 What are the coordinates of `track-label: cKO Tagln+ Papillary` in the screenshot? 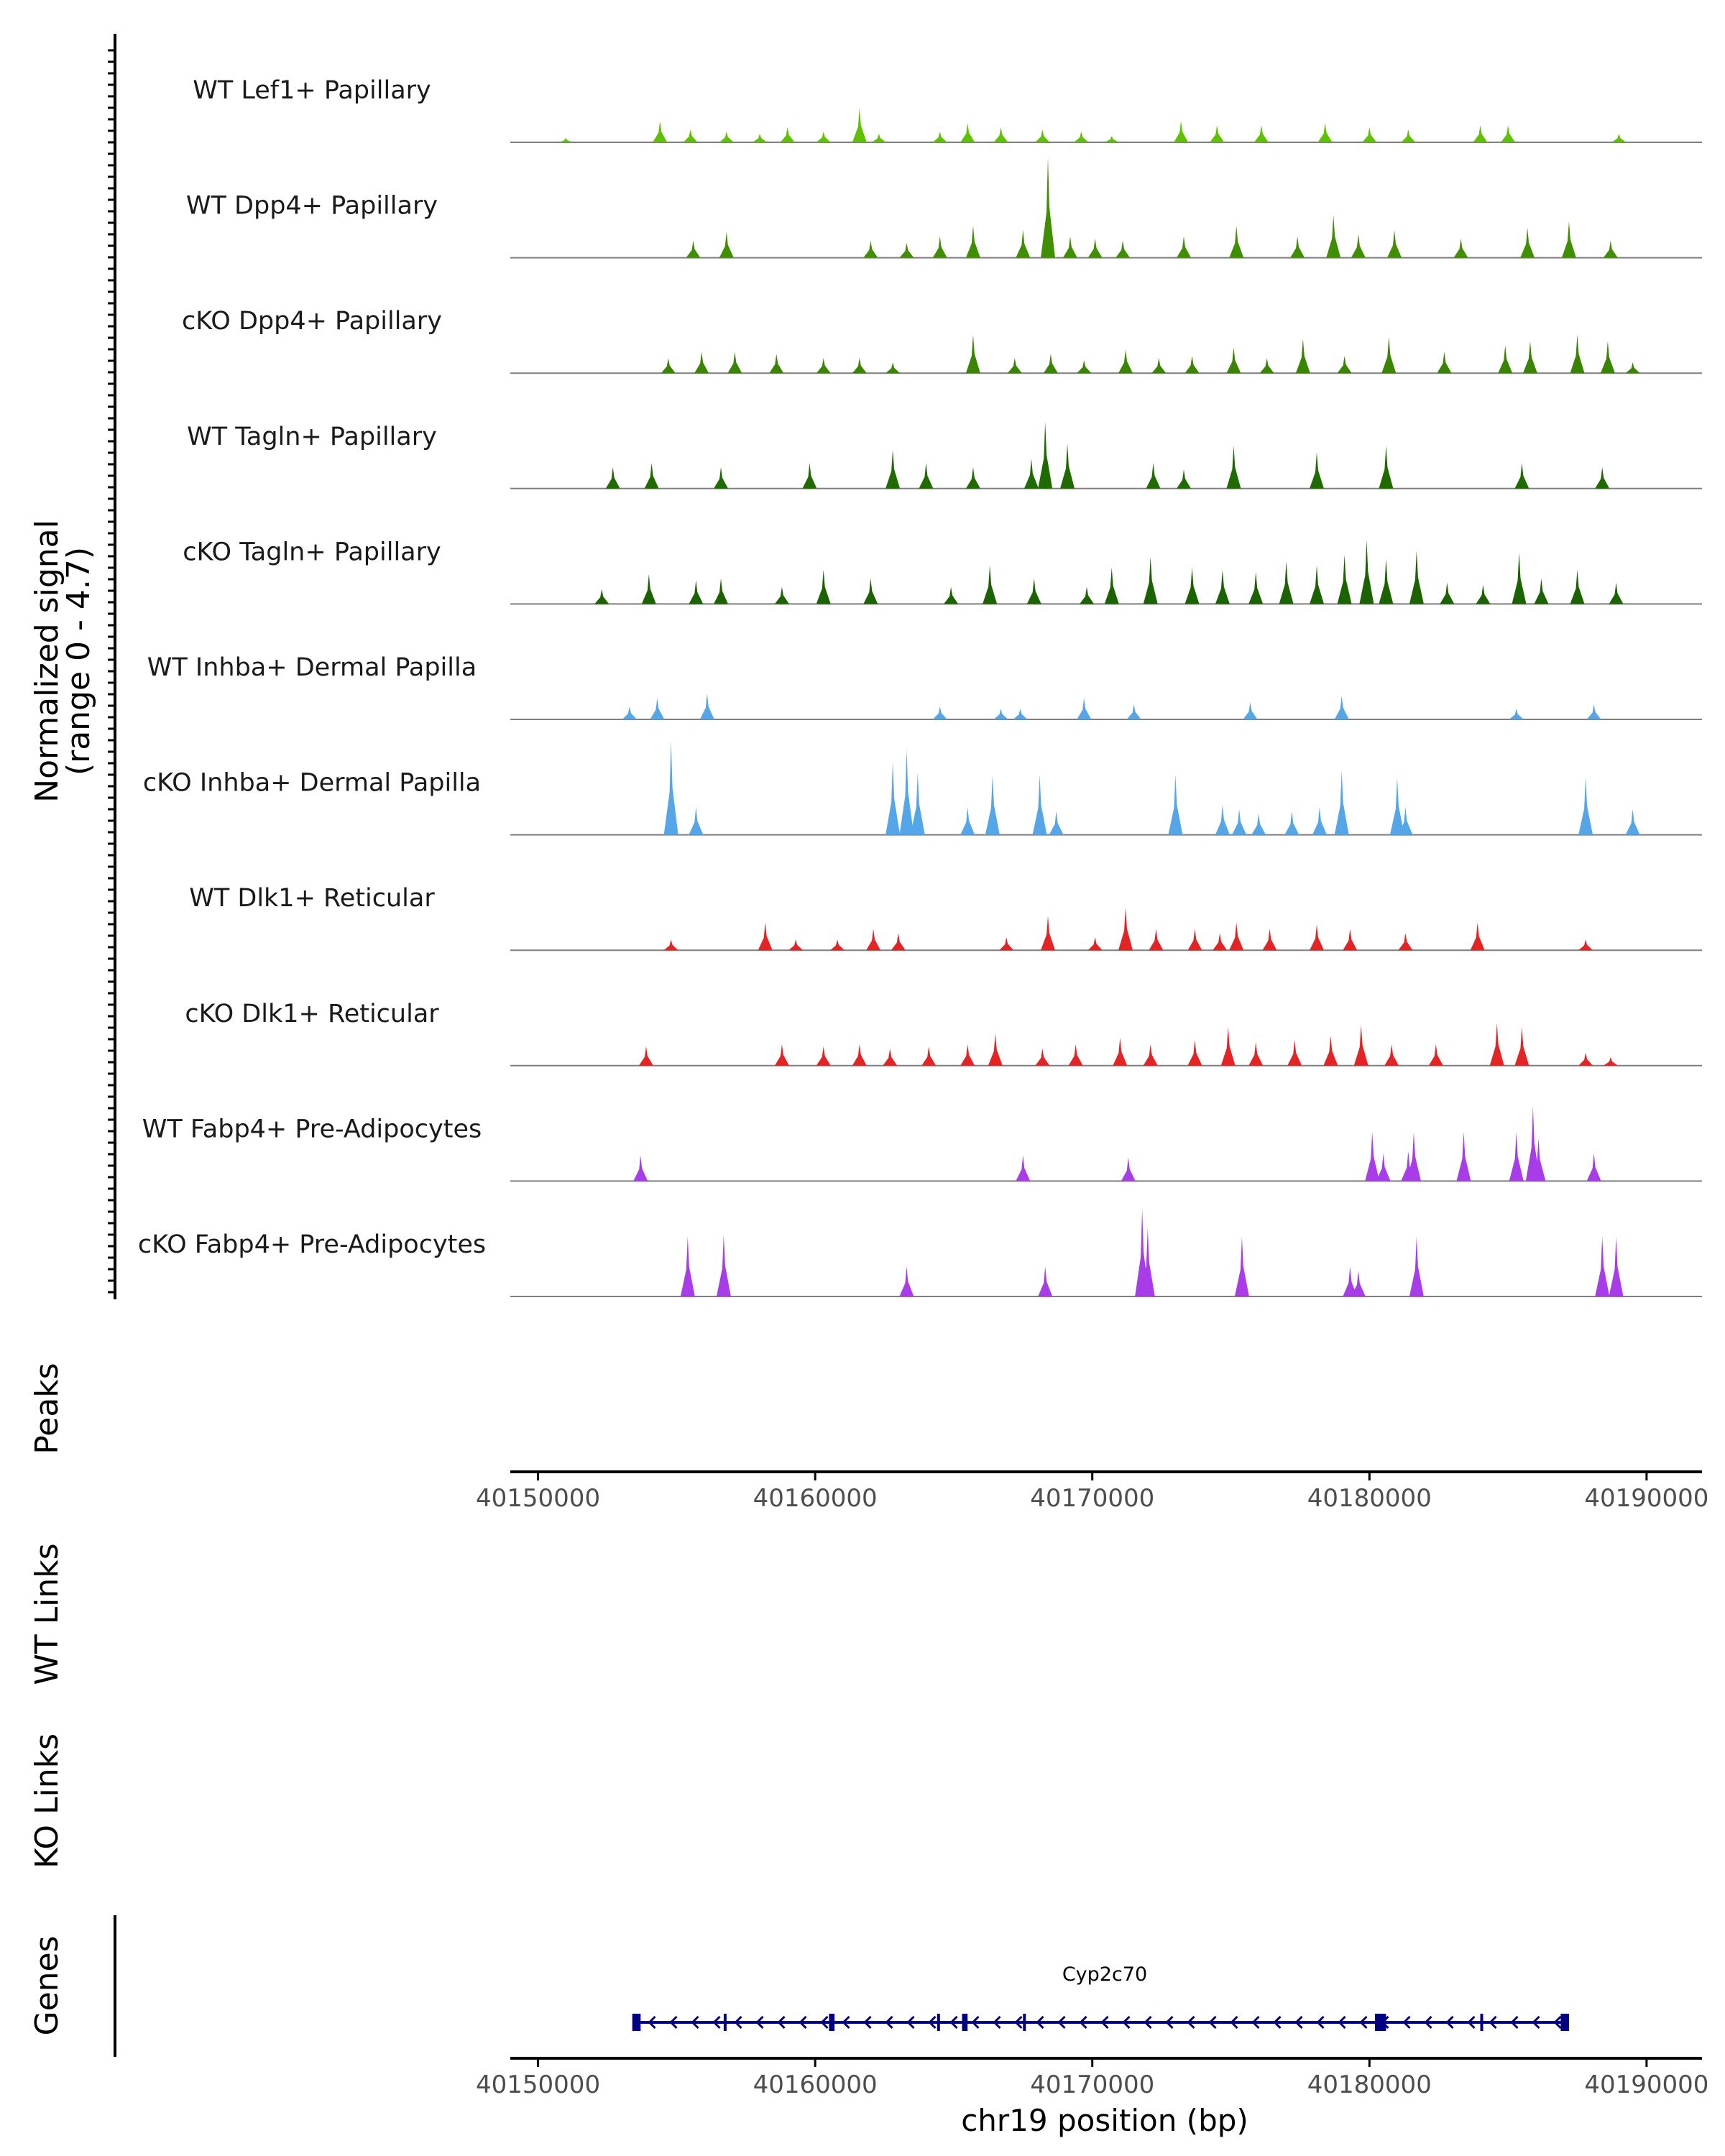 It's located at (312, 552).